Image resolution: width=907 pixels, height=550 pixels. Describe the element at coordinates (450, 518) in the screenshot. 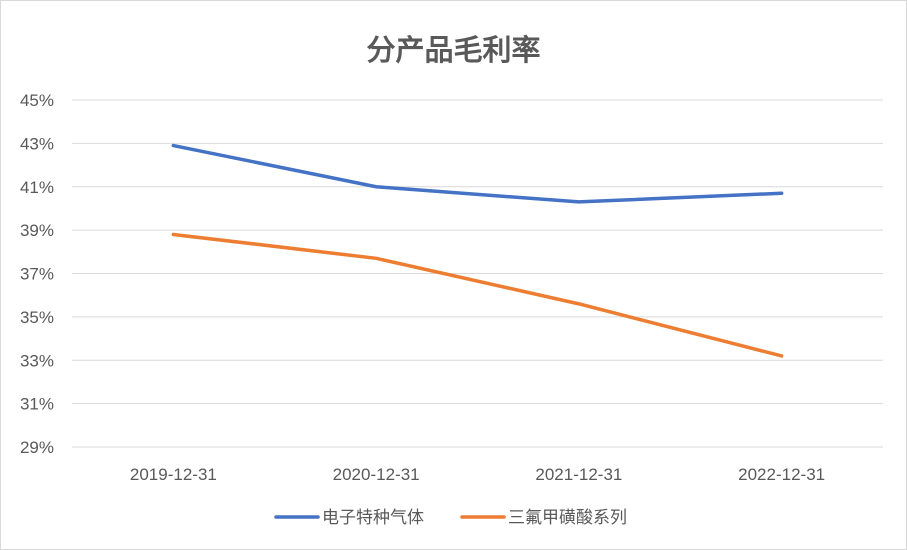

I see `legend: 电子特种气体 三氟甲磺酸系列` at that location.